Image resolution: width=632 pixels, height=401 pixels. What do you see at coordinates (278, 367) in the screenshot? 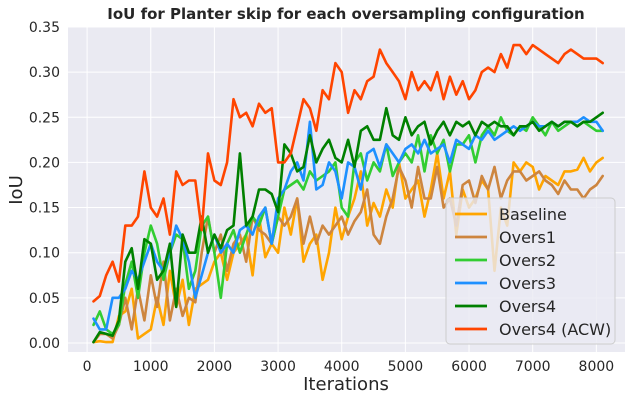
I see `x-tick-label: 3000` at bounding box center [278, 367].